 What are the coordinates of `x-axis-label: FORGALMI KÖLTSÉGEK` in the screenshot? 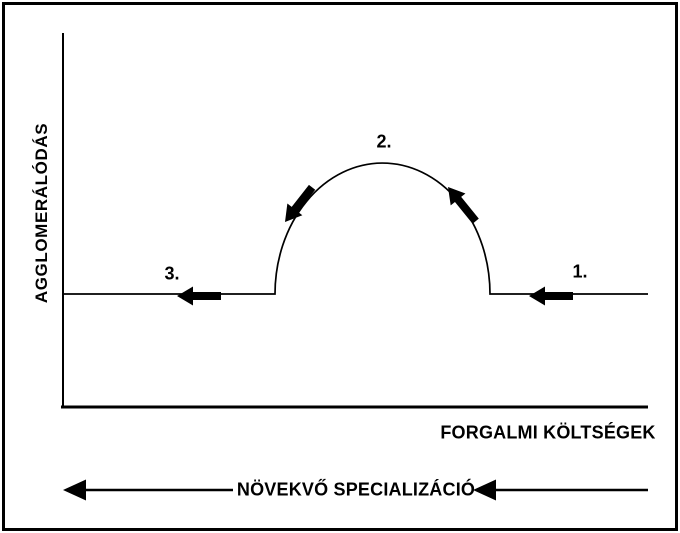 It's located at (548, 432).